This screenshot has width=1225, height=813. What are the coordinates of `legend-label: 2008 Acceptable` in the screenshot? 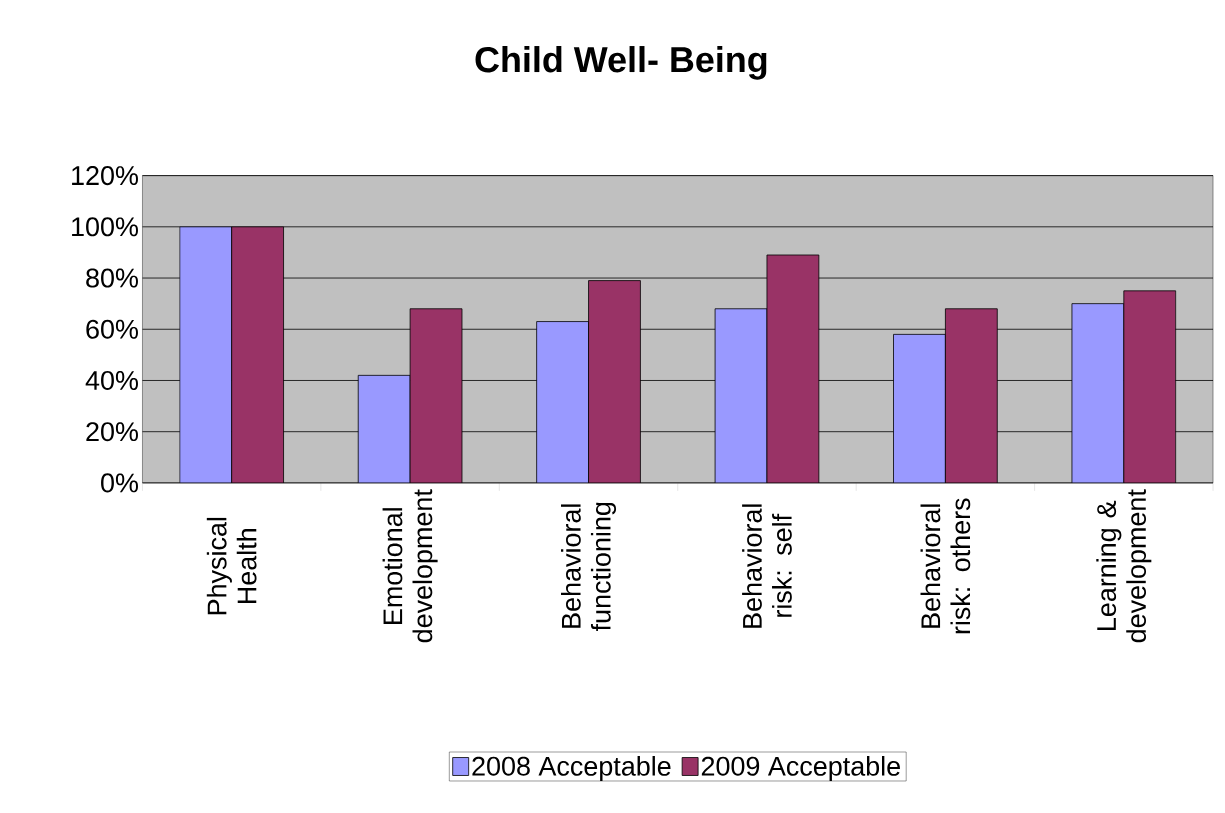 It's located at (571, 768).